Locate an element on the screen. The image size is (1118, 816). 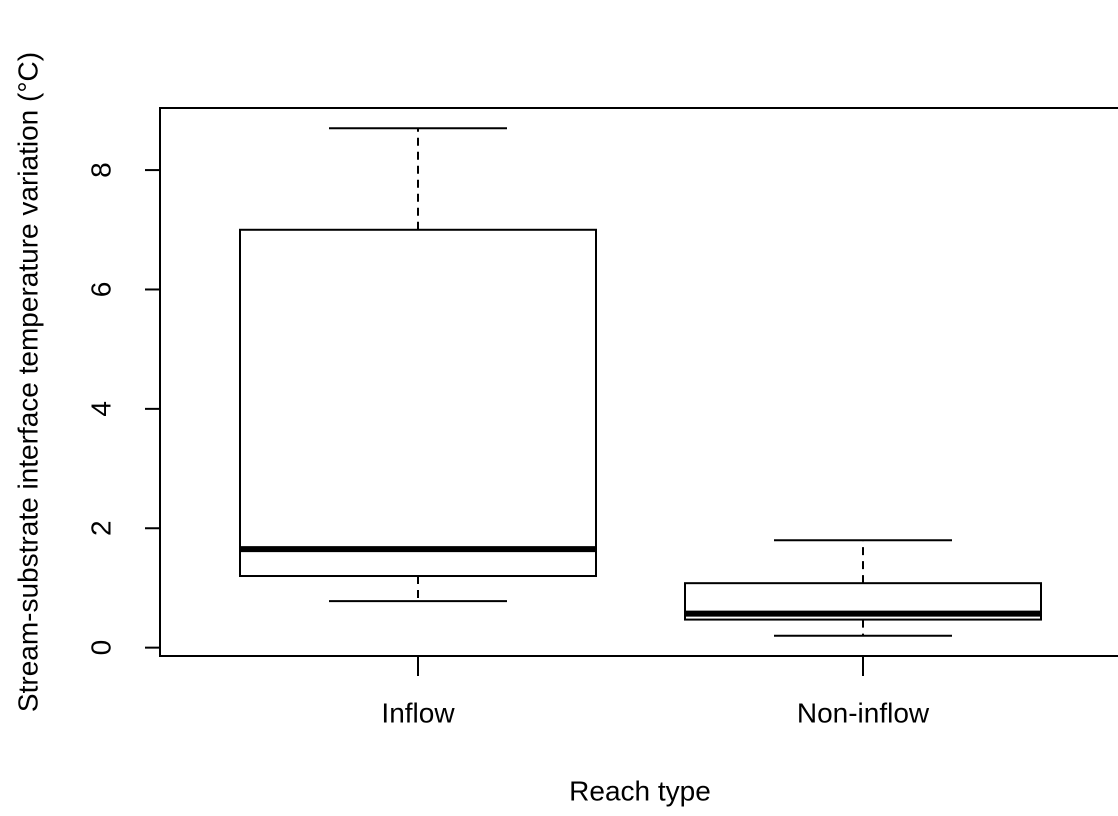
x-tick-label: Non-inflow is located at coordinates (863, 712).